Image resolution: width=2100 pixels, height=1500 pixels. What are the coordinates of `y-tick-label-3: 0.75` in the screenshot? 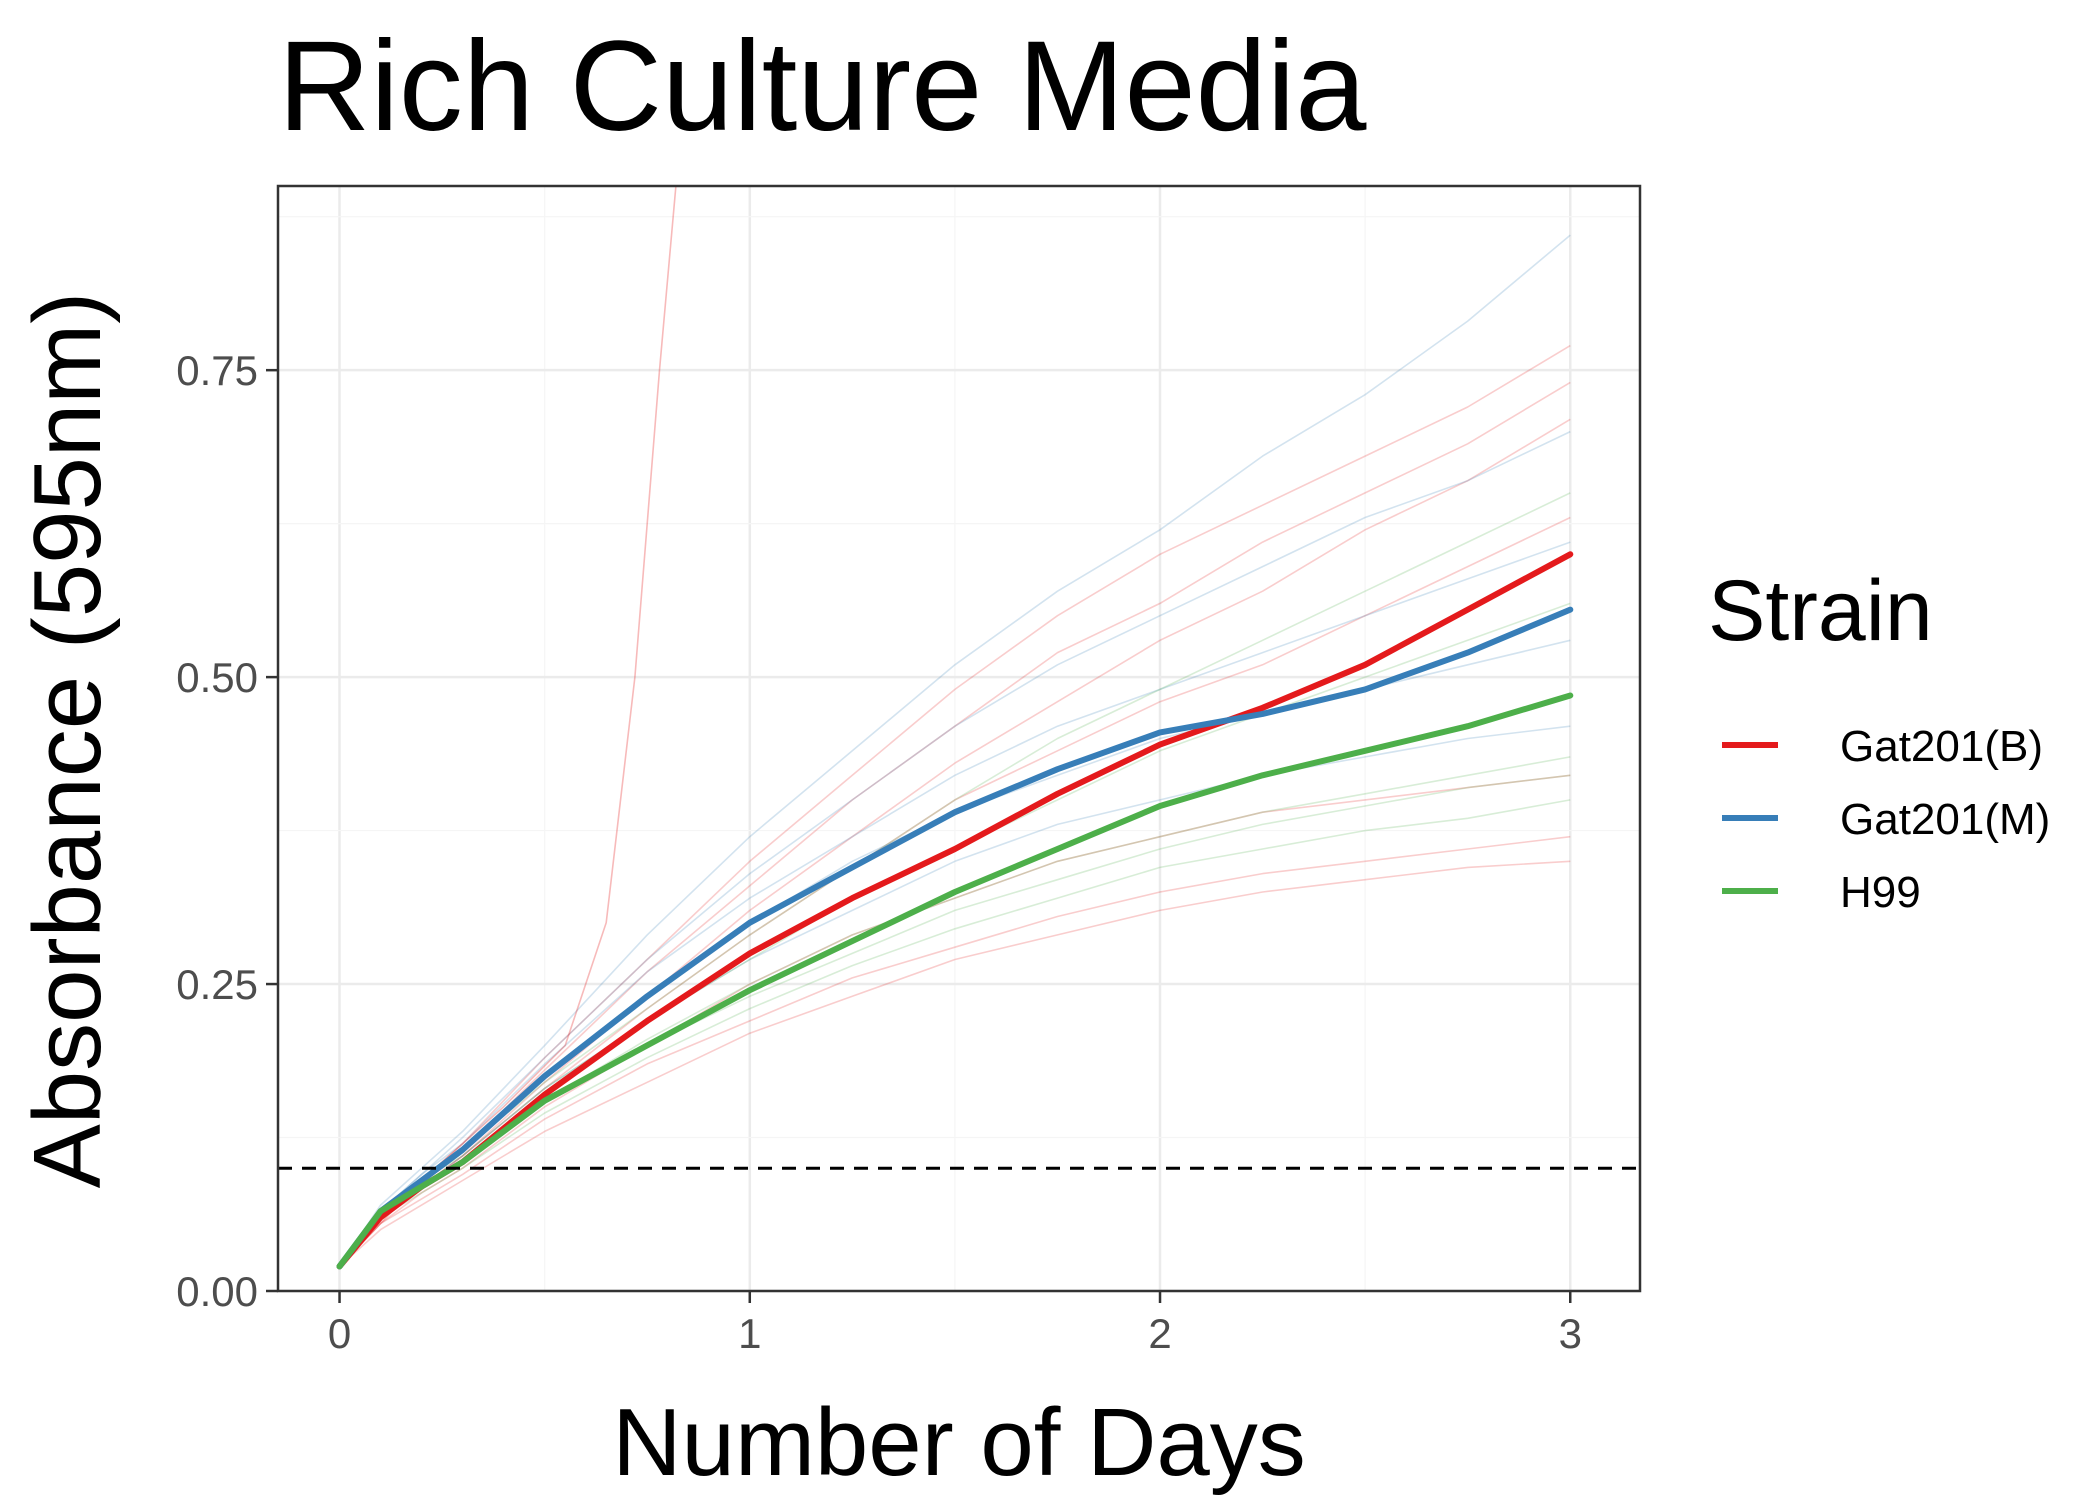 It's located at (217, 370).